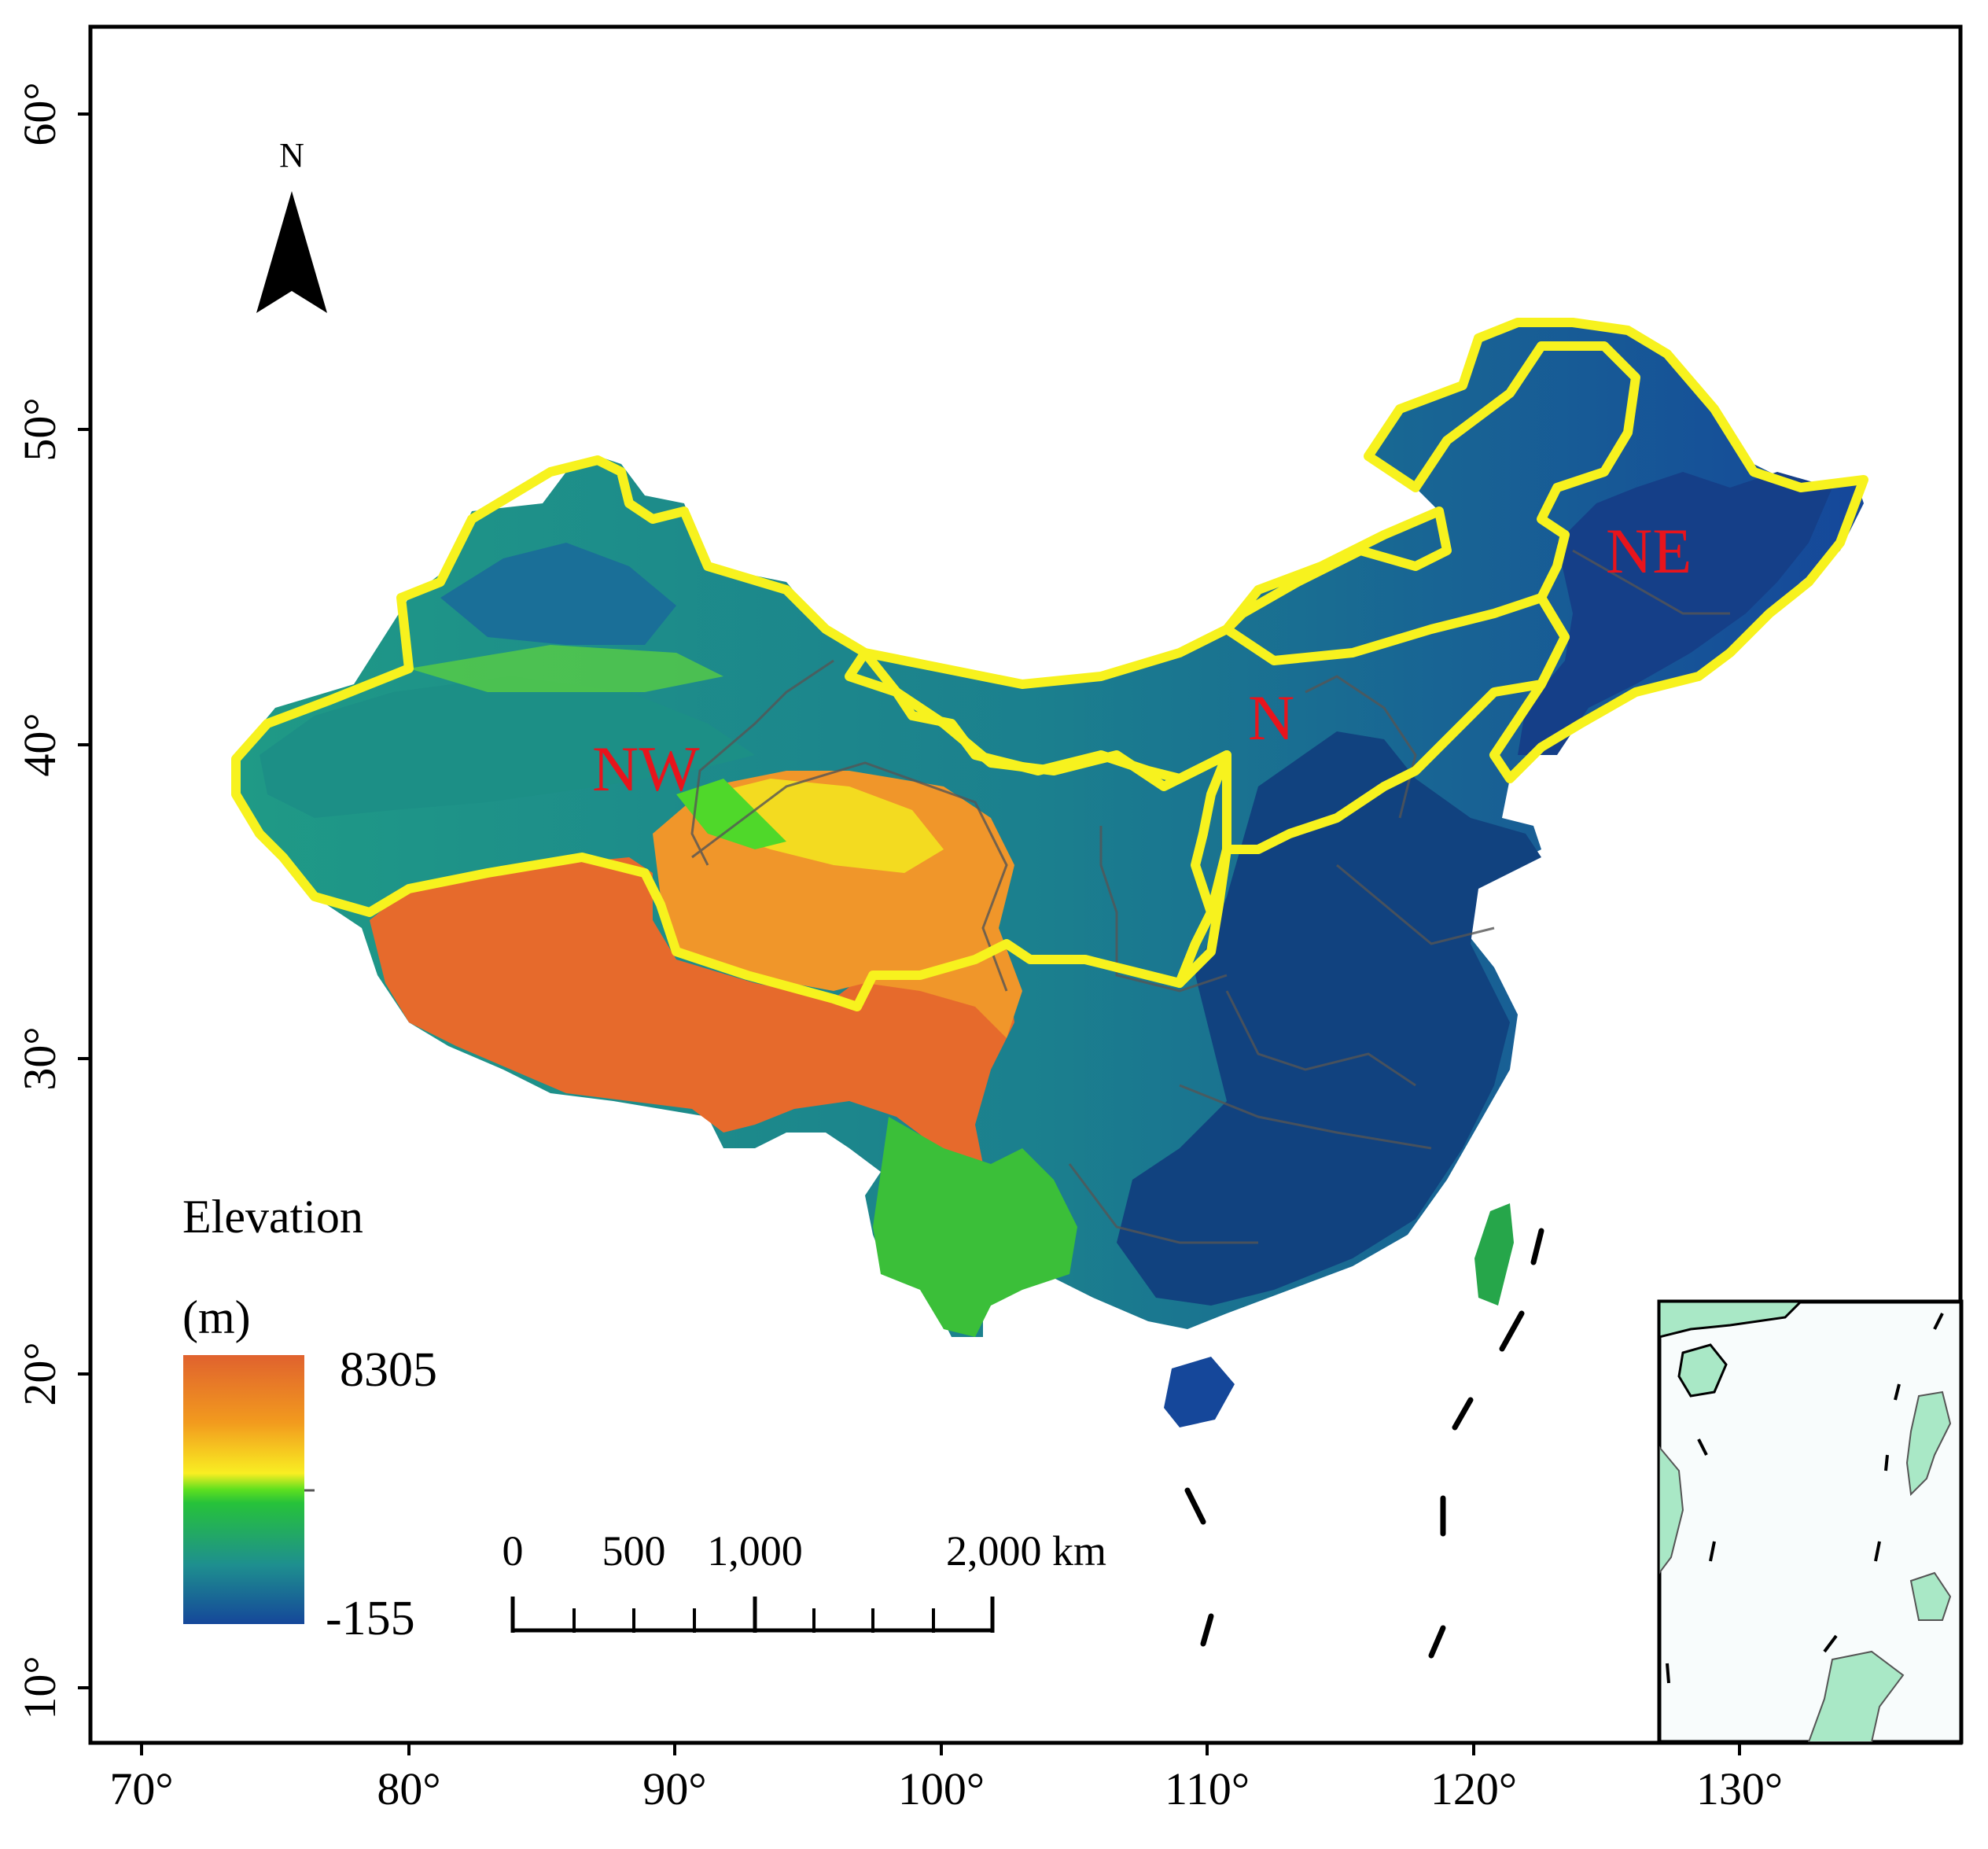 The height and width of the screenshot is (1849, 1988). What do you see at coordinates (674, 1788) in the screenshot?
I see `x-tick-label: 90°` at bounding box center [674, 1788].